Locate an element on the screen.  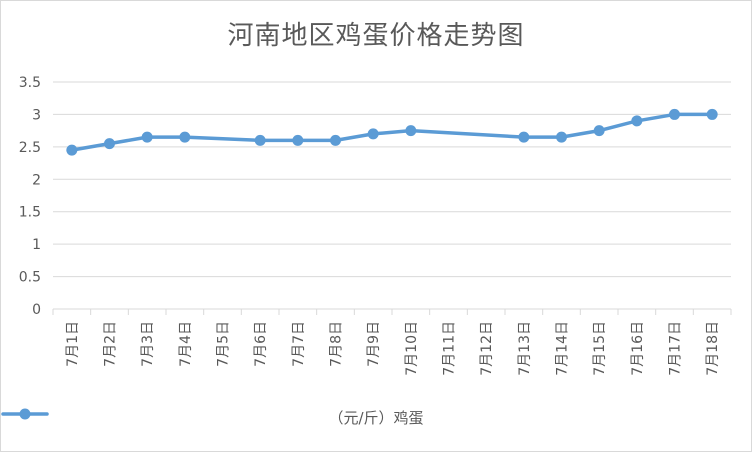
y-tick-label: 2 is located at coordinates (36, 180).